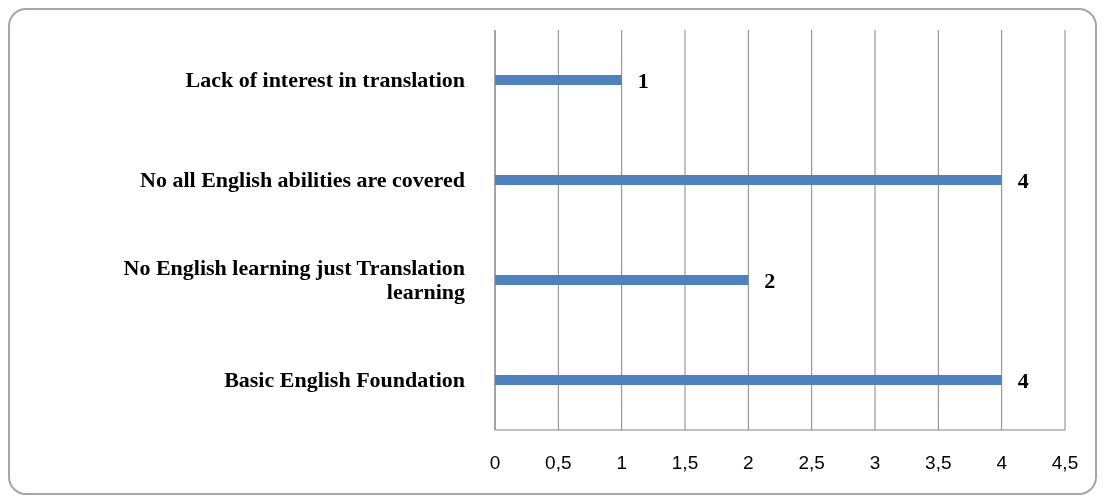 The height and width of the screenshot is (499, 1103). What do you see at coordinates (811, 463) in the screenshot?
I see `x-tick-label: 2,5` at bounding box center [811, 463].